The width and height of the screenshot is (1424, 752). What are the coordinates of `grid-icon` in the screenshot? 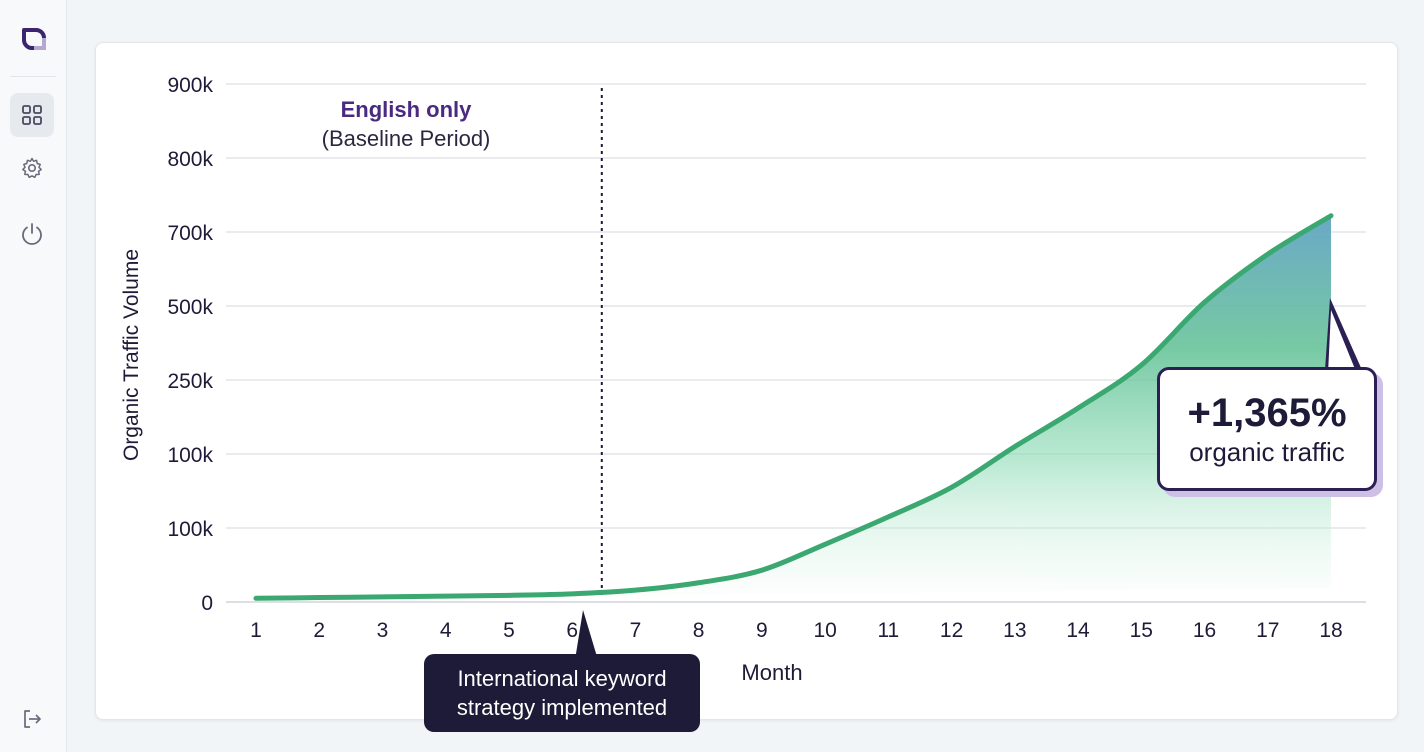 It's located at (32, 115).